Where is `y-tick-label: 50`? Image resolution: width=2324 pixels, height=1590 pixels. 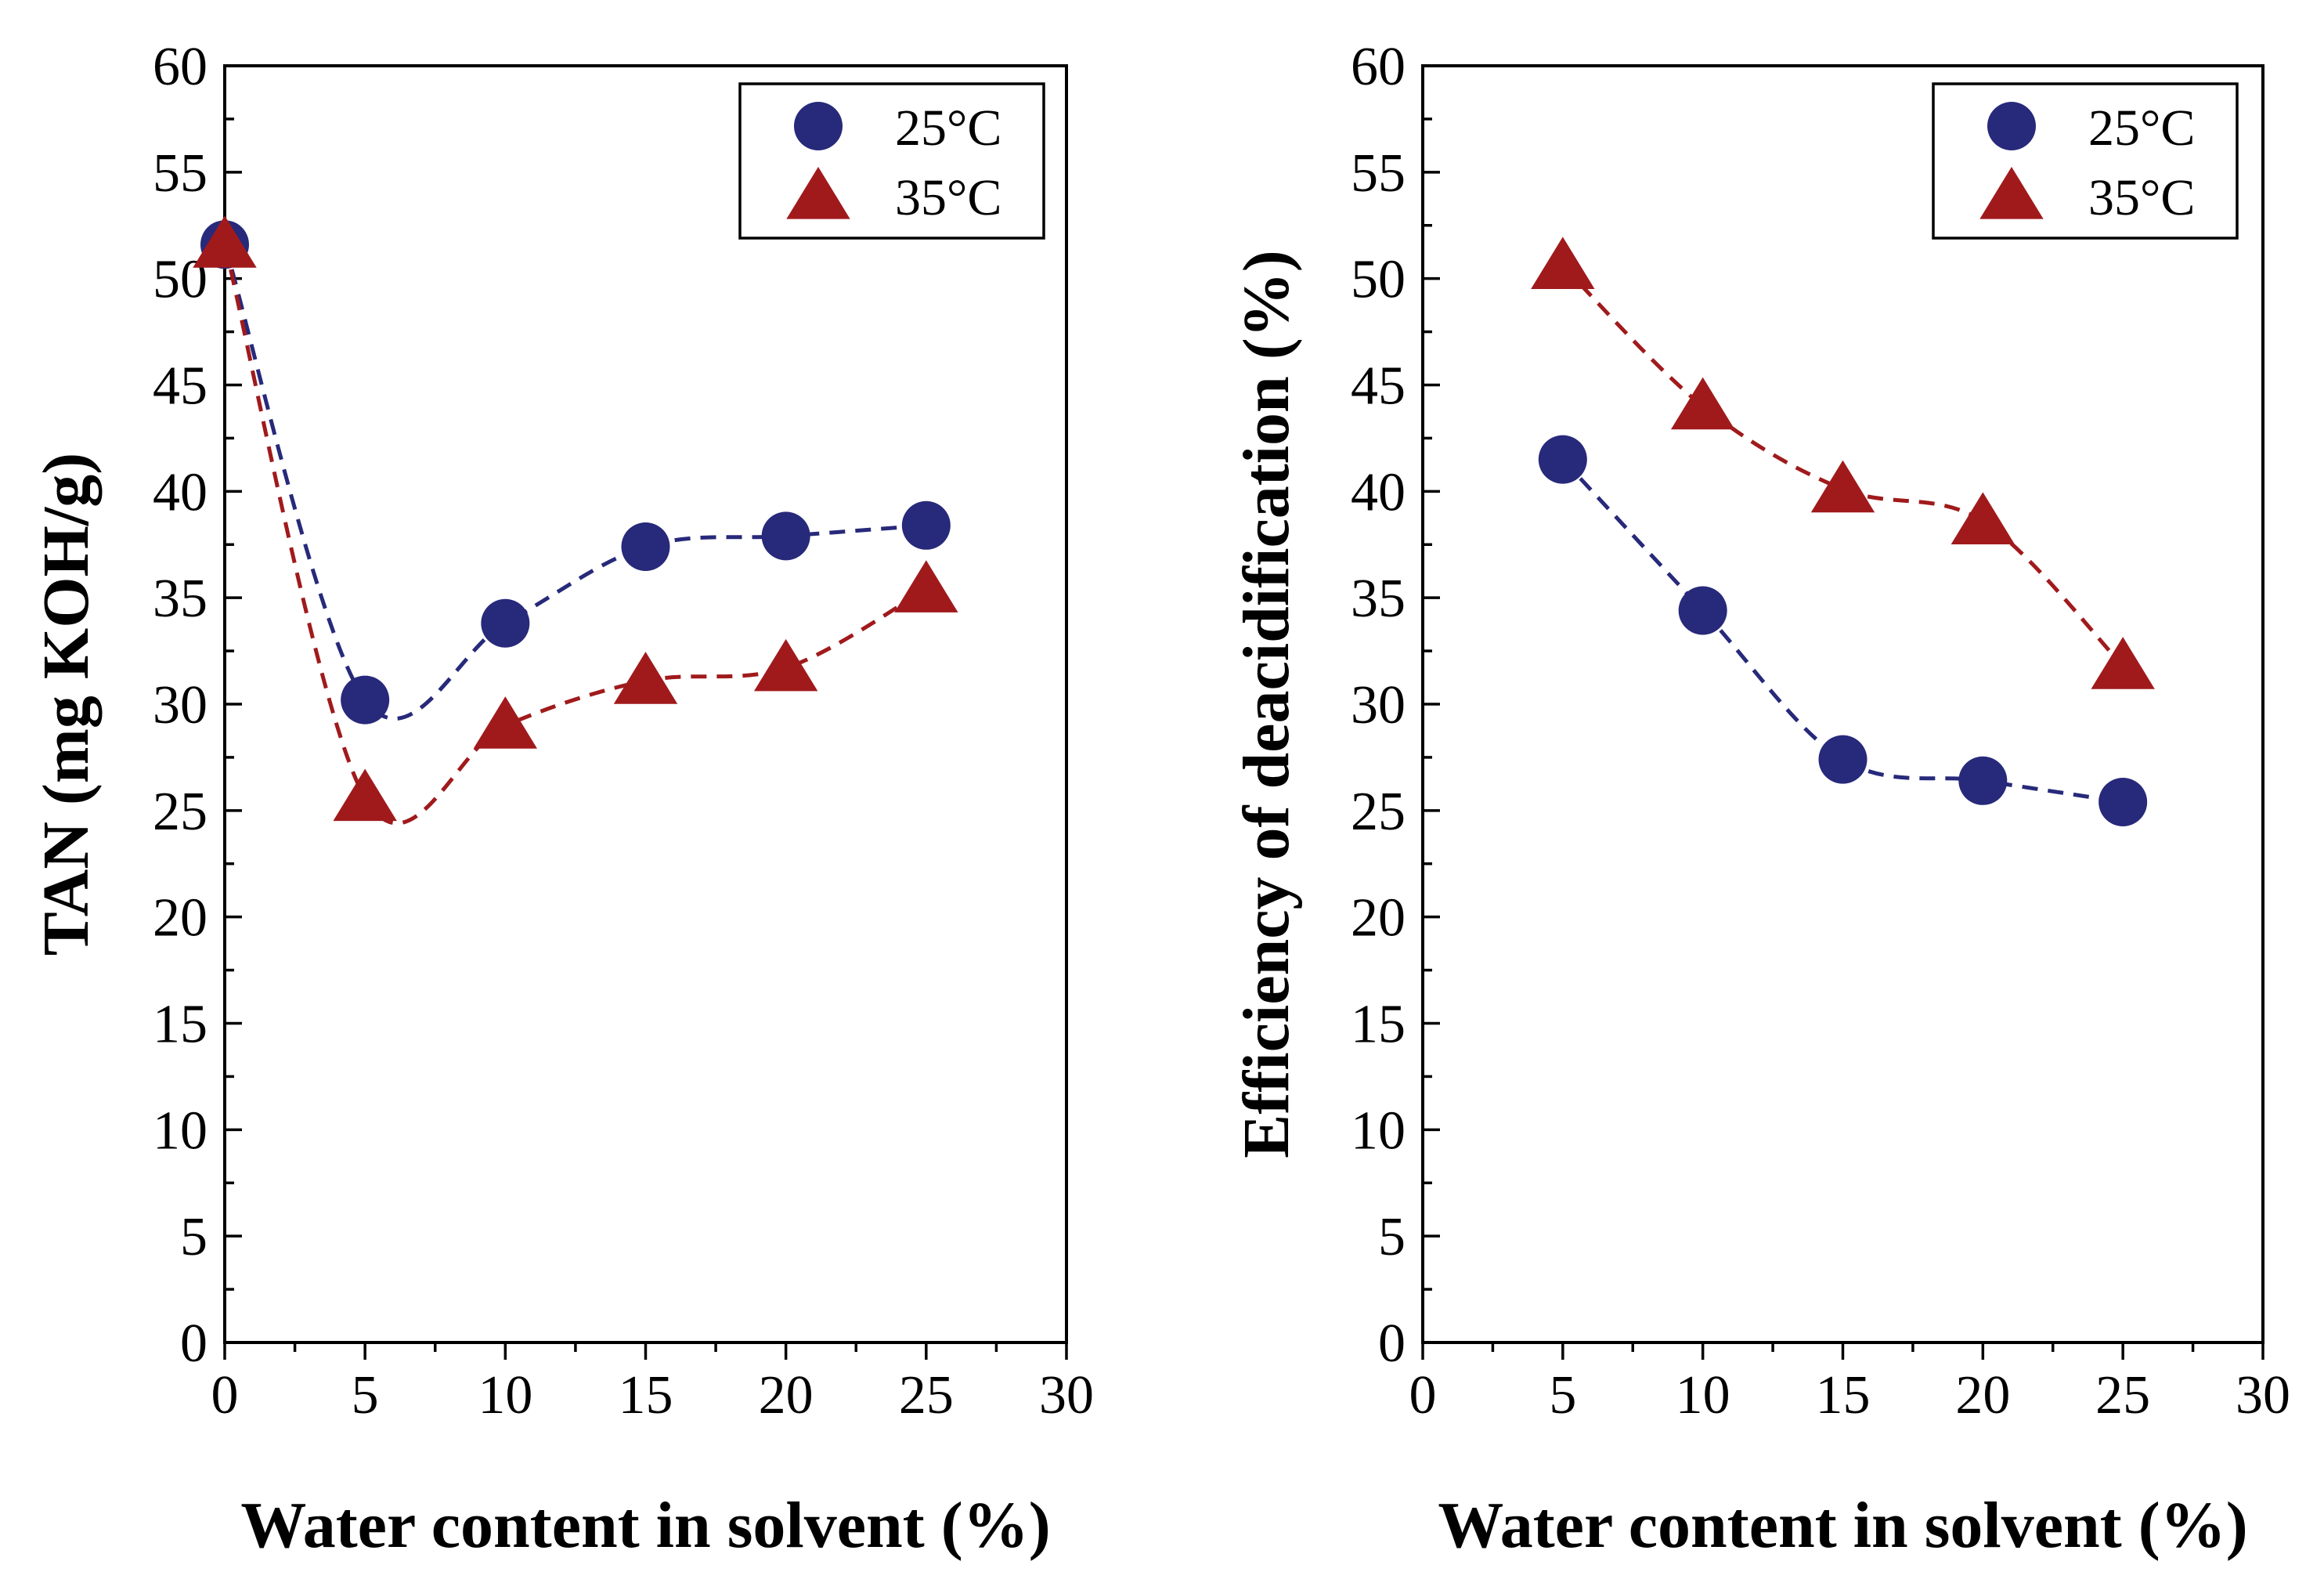
y-tick-label: 50 is located at coordinates (1378, 280).